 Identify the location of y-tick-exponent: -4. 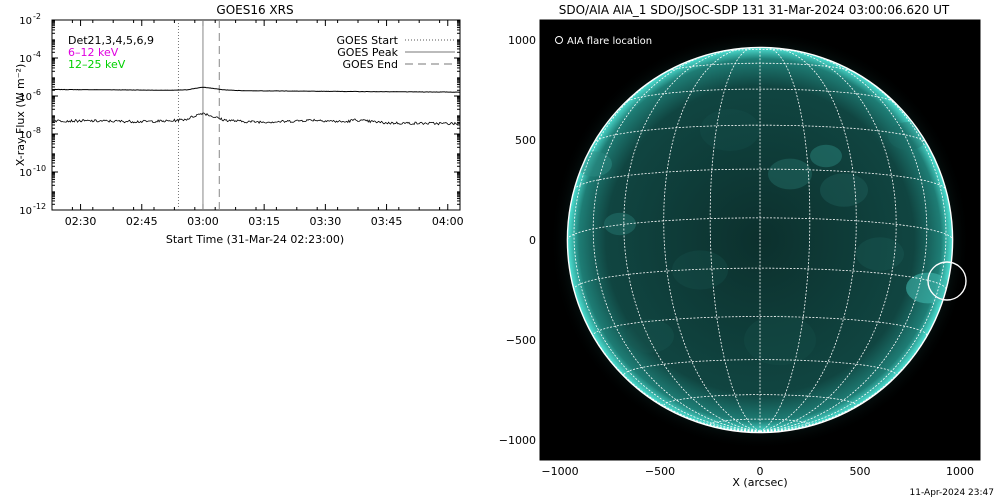
(37, 54).